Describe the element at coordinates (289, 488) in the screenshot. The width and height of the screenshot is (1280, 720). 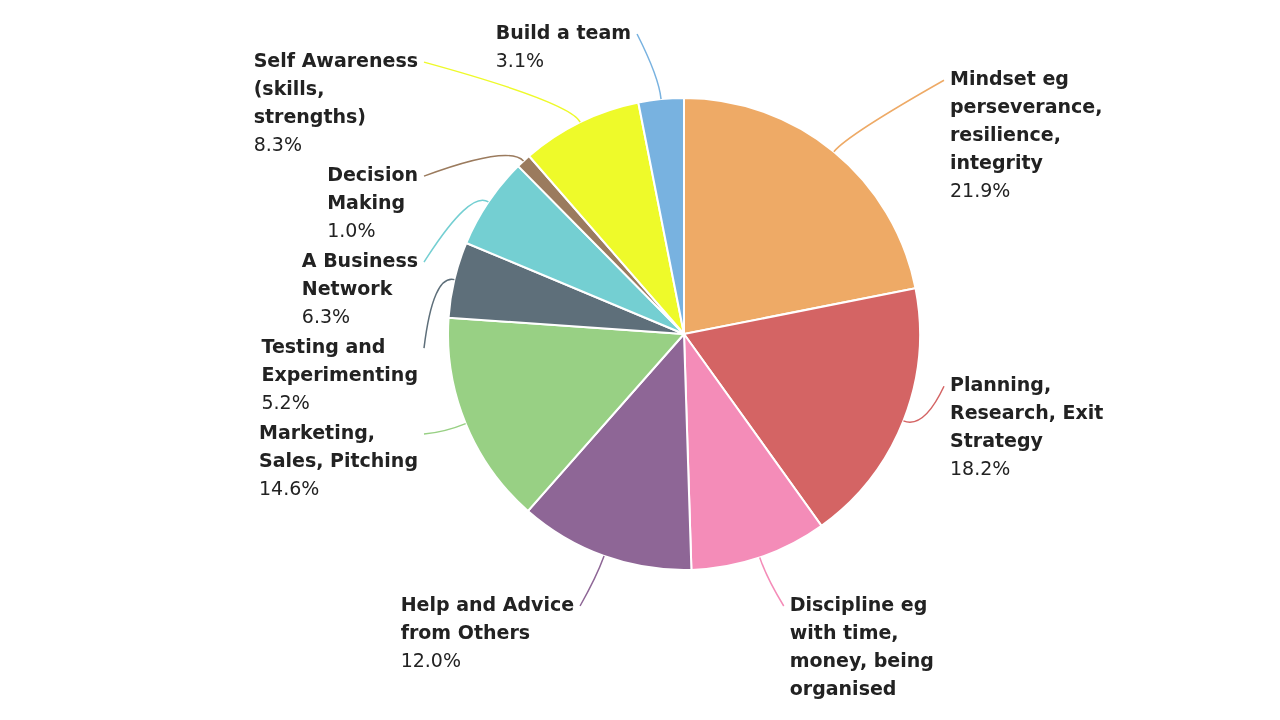
I see `data-label: 14.6%` at that location.